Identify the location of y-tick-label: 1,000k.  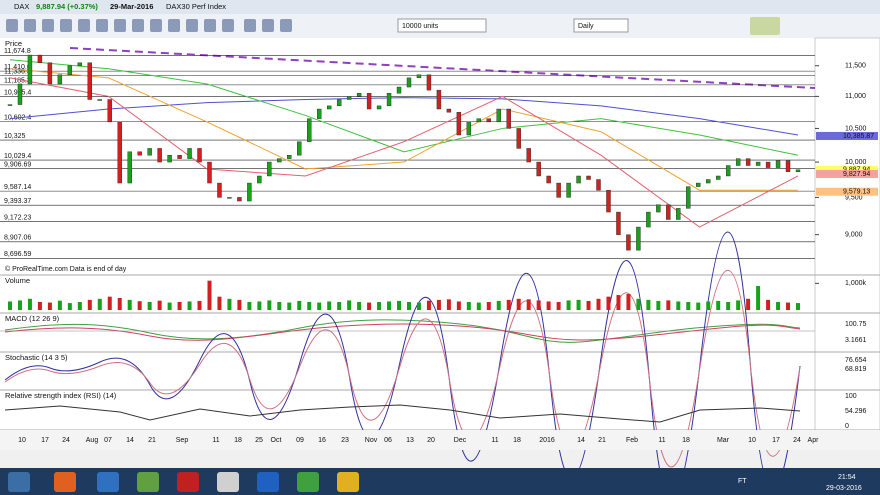
(856, 283).